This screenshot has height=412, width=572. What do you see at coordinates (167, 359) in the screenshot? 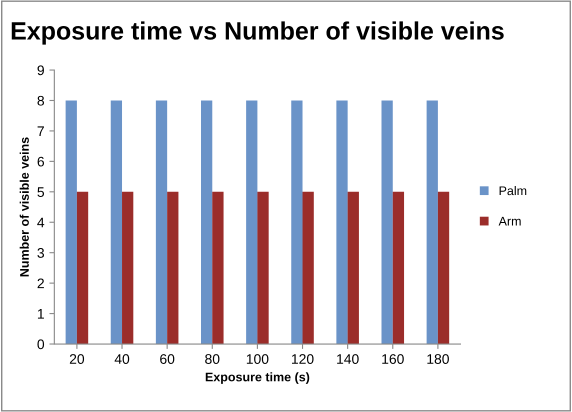
I see `x-tick-label: 60` at bounding box center [167, 359].